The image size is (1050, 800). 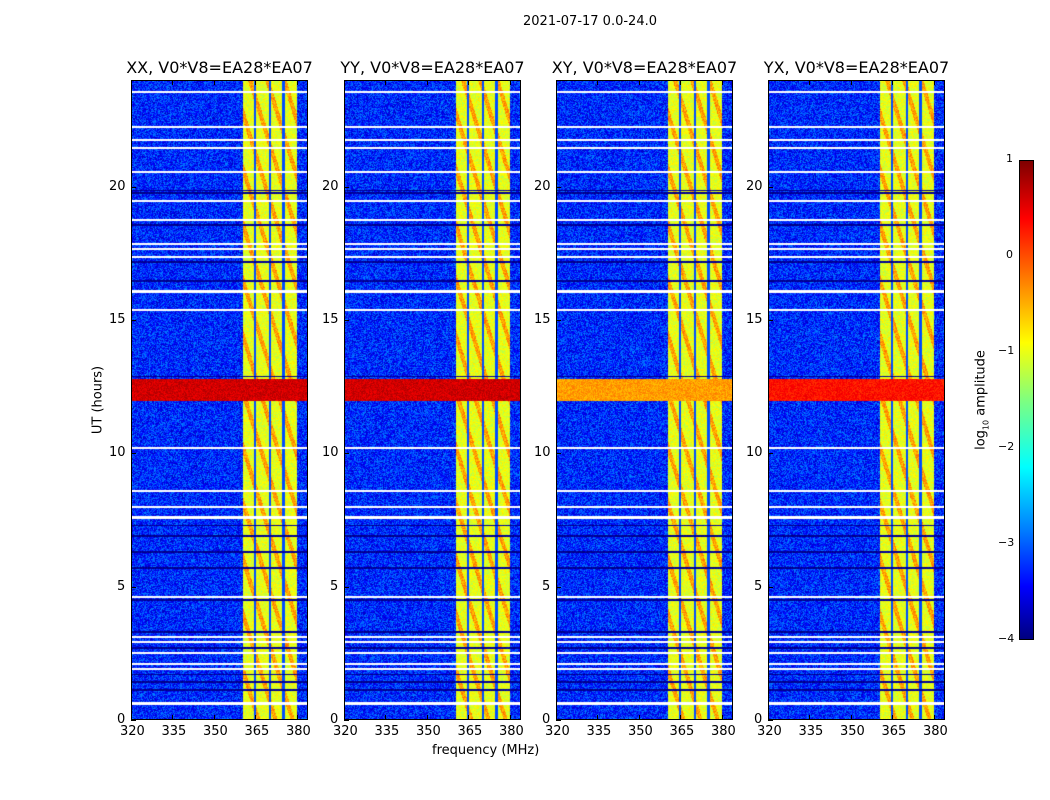 What do you see at coordinates (1009, 254) in the screenshot?
I see `colorbar-tick-label: 0` at bounding box center [1009, 254].